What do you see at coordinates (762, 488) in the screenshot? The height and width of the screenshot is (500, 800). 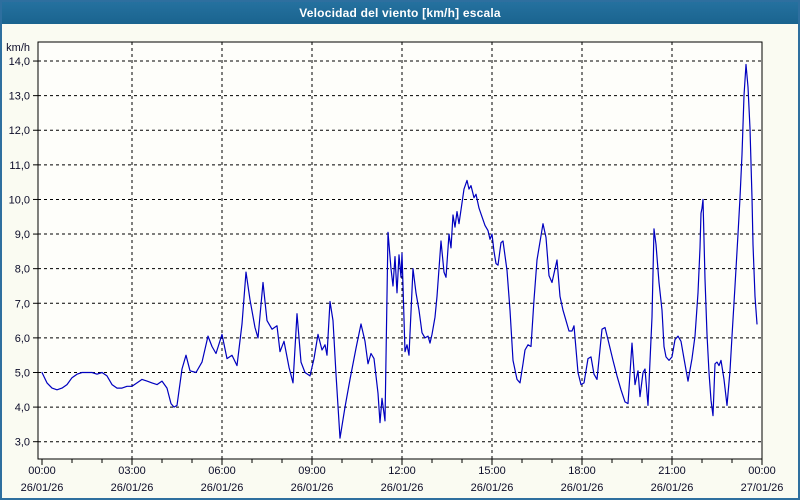 I see `x-tick-date-label: 27/01/26` at bounding box center [762, 488].